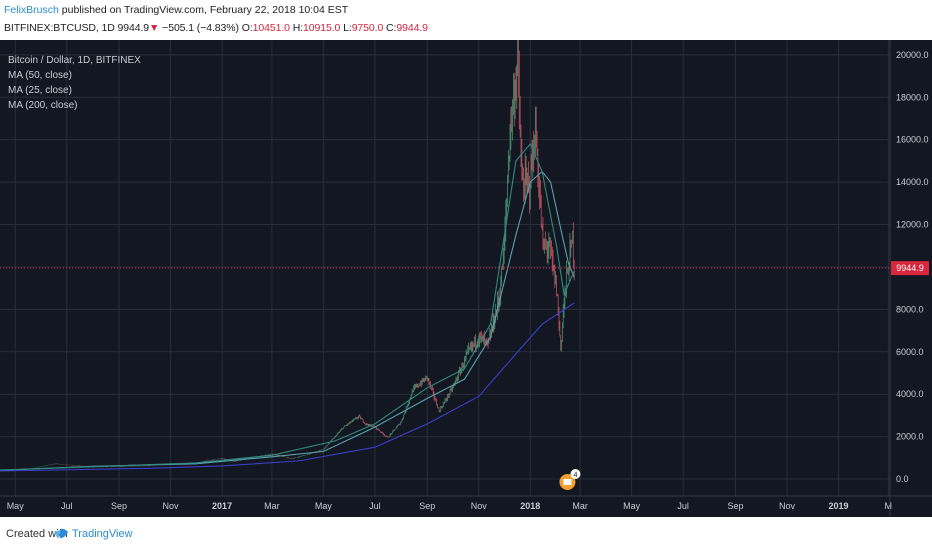  I want to click on x-tick-label: M, so click(889, 506).